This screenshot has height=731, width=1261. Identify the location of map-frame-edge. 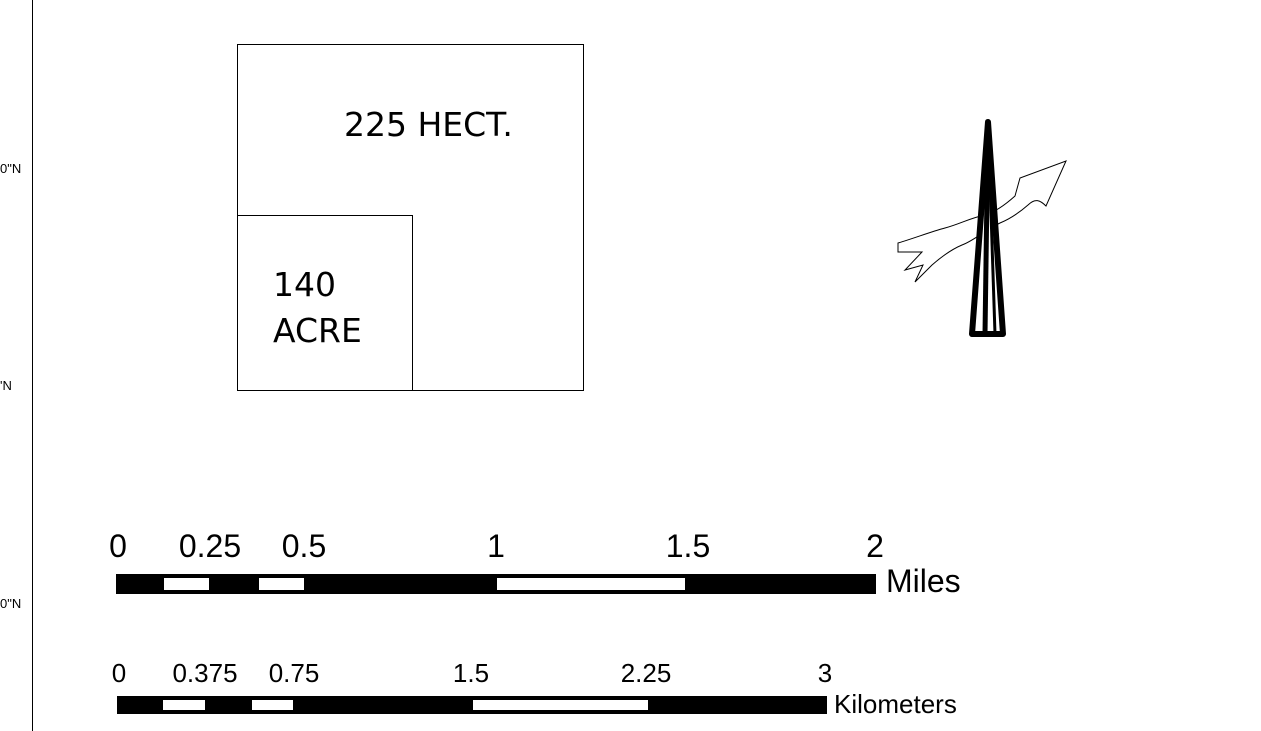
(32, 365).